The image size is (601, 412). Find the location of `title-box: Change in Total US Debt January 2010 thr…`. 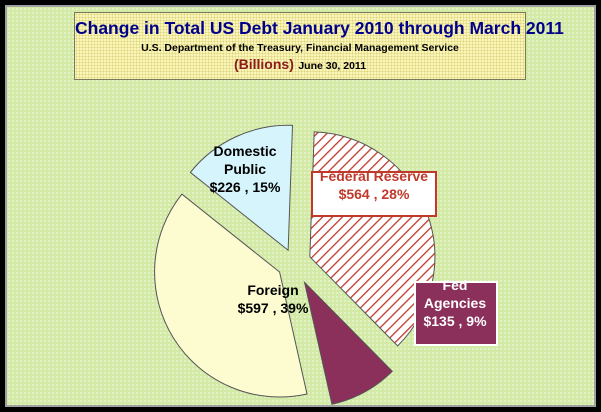

title-box: Change in Total US Debt January 2010 thr… is located at coordinates (319, 46).